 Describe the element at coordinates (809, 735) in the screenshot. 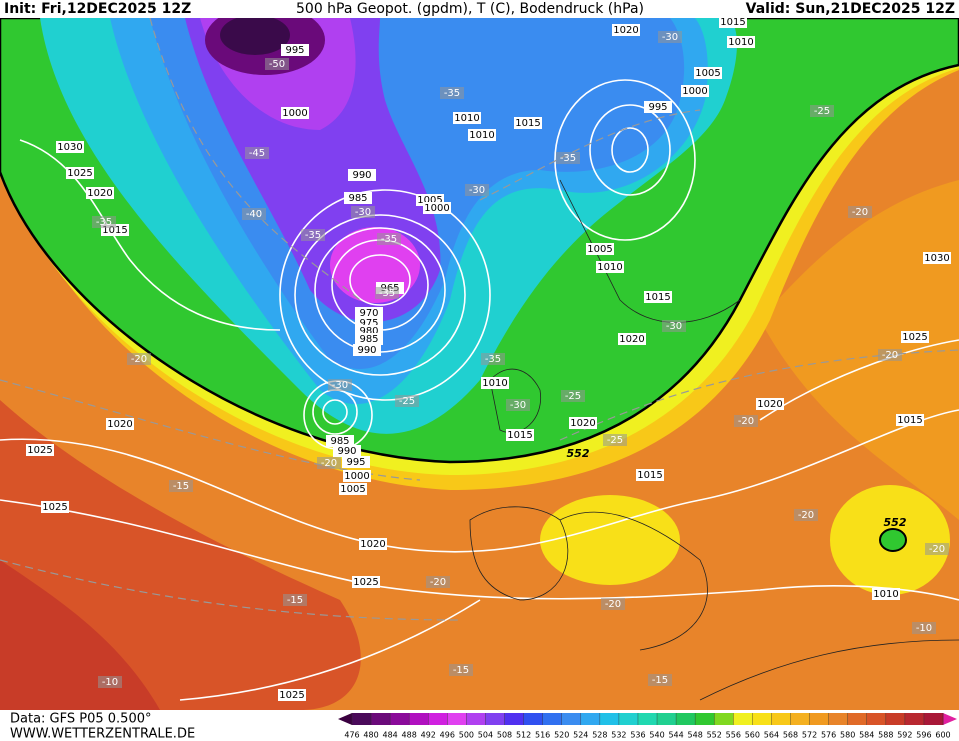

I see `colorbar-label: 572` at that location.